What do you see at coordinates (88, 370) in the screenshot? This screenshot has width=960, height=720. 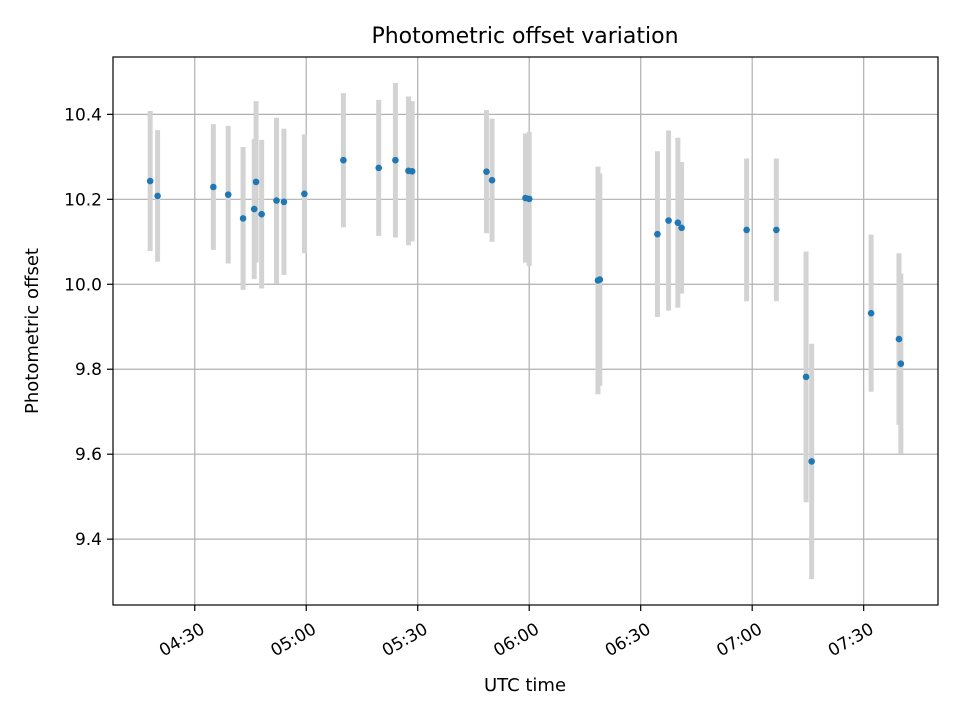 I see `y-tick-label: 9.8` at bounding box center [88, 370].